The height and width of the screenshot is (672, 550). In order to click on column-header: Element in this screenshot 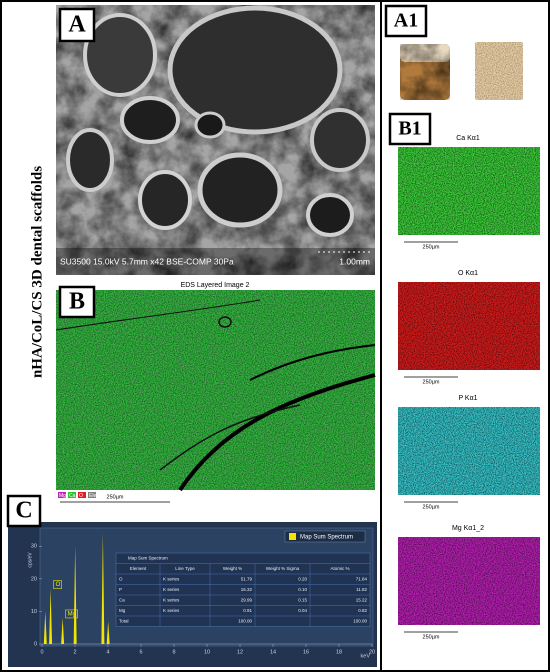, I will do `click(138, 568)`.